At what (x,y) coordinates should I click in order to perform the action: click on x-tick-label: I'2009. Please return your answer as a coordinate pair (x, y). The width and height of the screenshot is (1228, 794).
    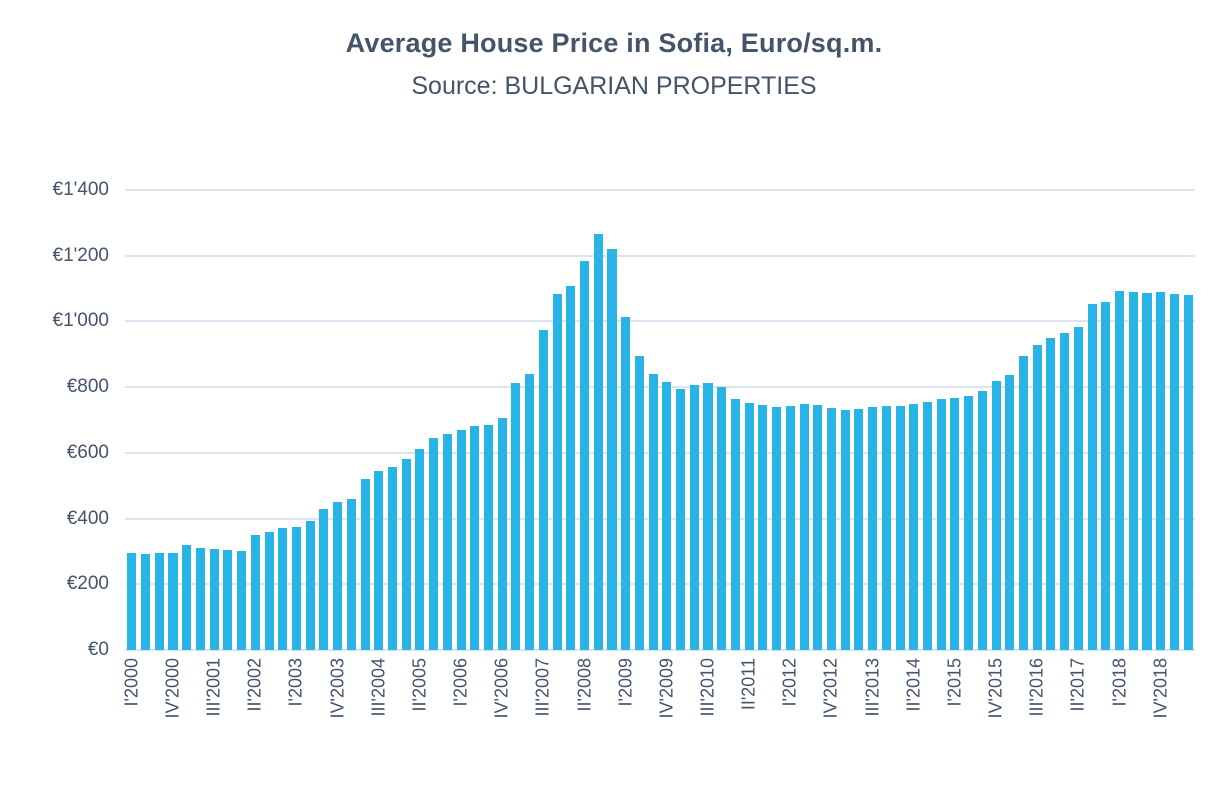
    Looking at the image, I should click on (625, 682).